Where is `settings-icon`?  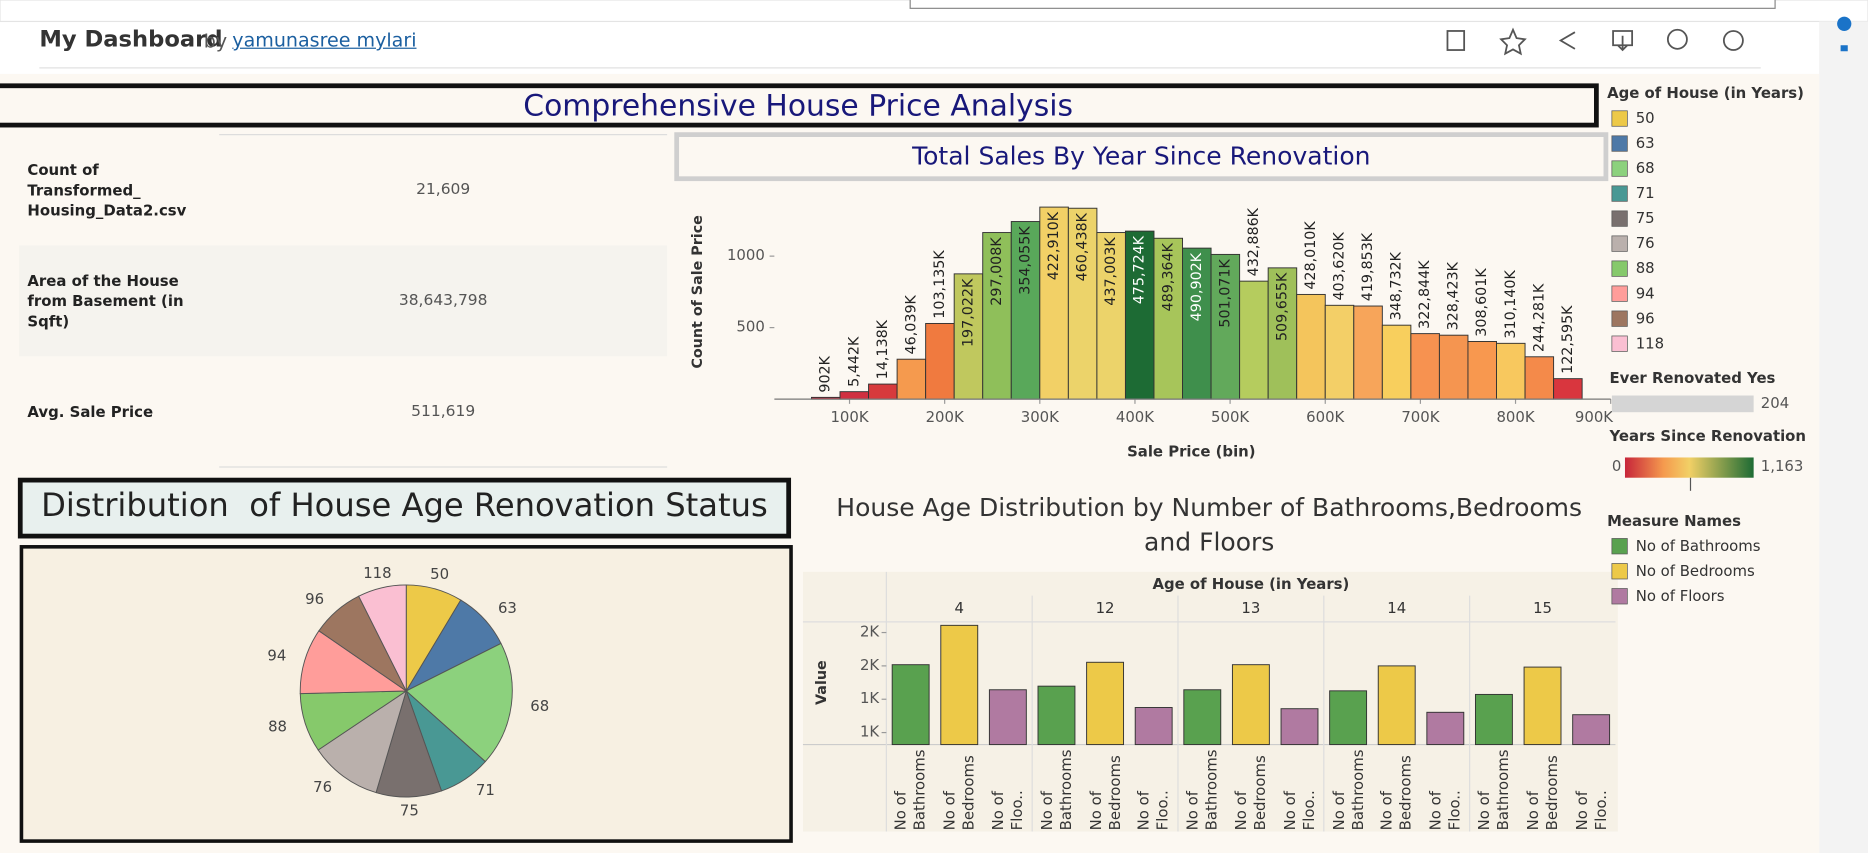 settings-icon is located at coordinates (1733, 40).